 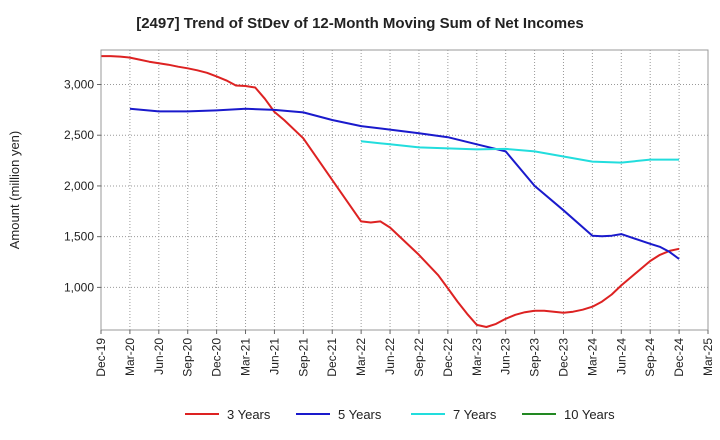 What do you see at coordinates (621, 356) in the screenshot?
I see `x-tick-label: Jun-24` at bounding box center [621, 356].